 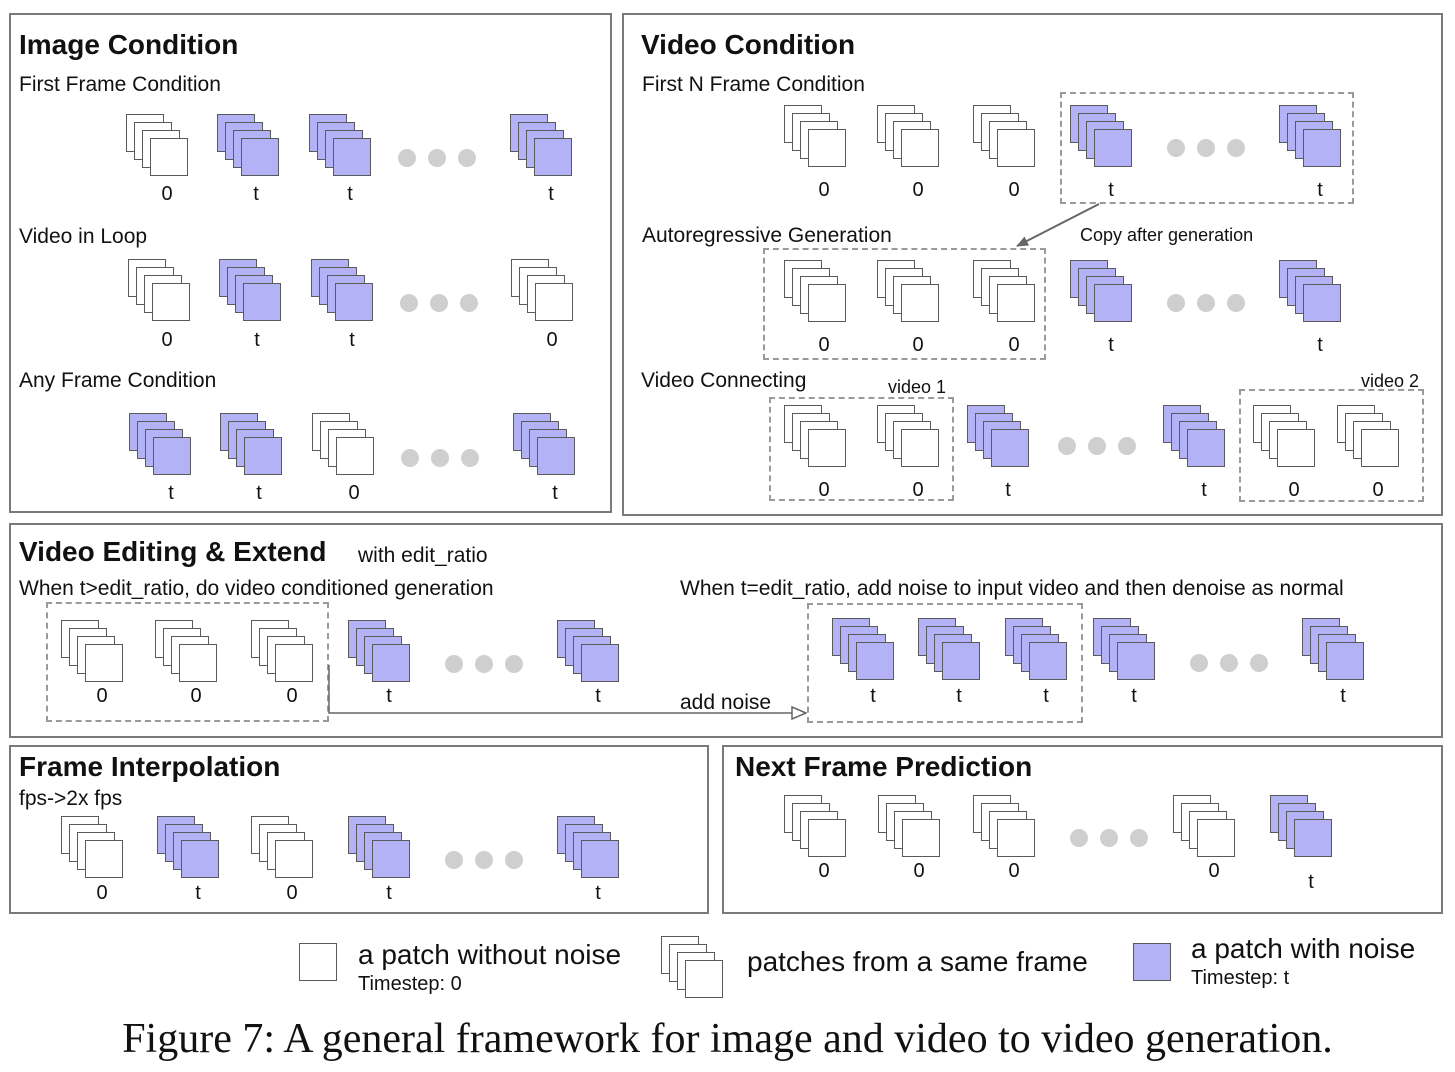 I want to click on autoregressive-condition-box, so click(x=904, y=304).